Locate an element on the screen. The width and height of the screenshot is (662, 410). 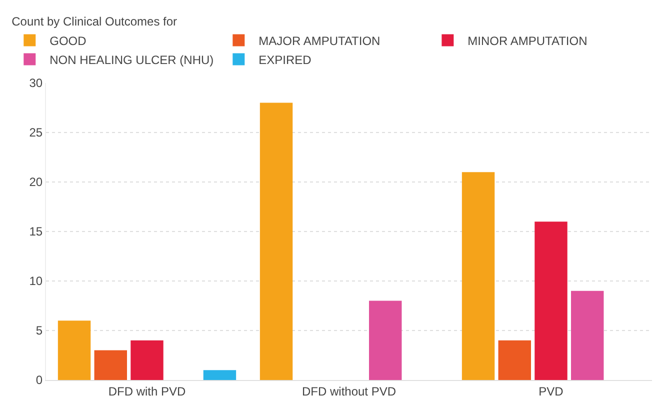
legend-title: Count by Clinical Outcomes for is located at coordinates (95, 21).